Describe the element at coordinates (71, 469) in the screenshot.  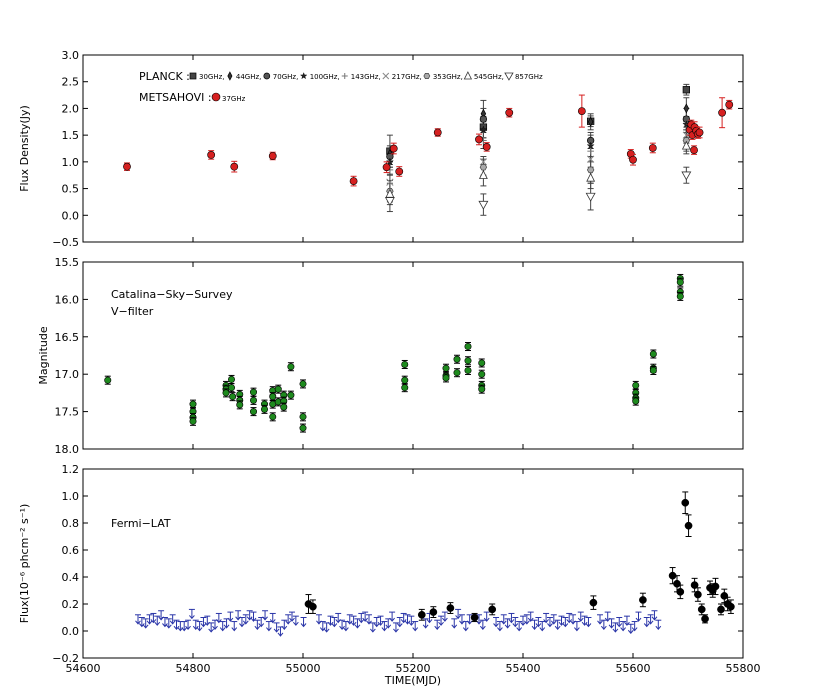
I see `y-tick-label: 1.2` at that location.